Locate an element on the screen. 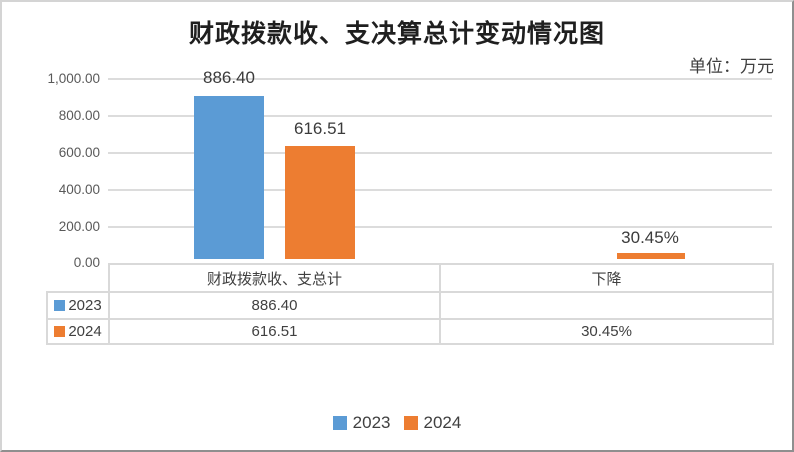 The width and height of the screenshot is (794, 452). data-label-2024-total: 616.51 is located at coordinates (320, 128).